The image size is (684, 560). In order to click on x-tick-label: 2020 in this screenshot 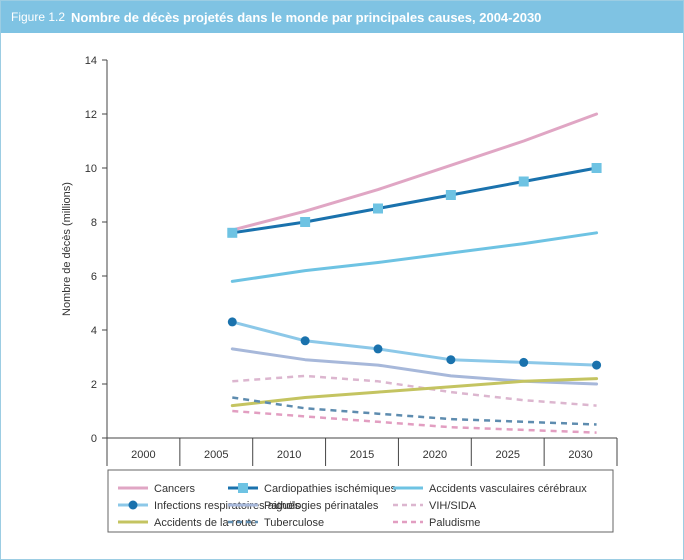, I will do `click(435, 455)`.